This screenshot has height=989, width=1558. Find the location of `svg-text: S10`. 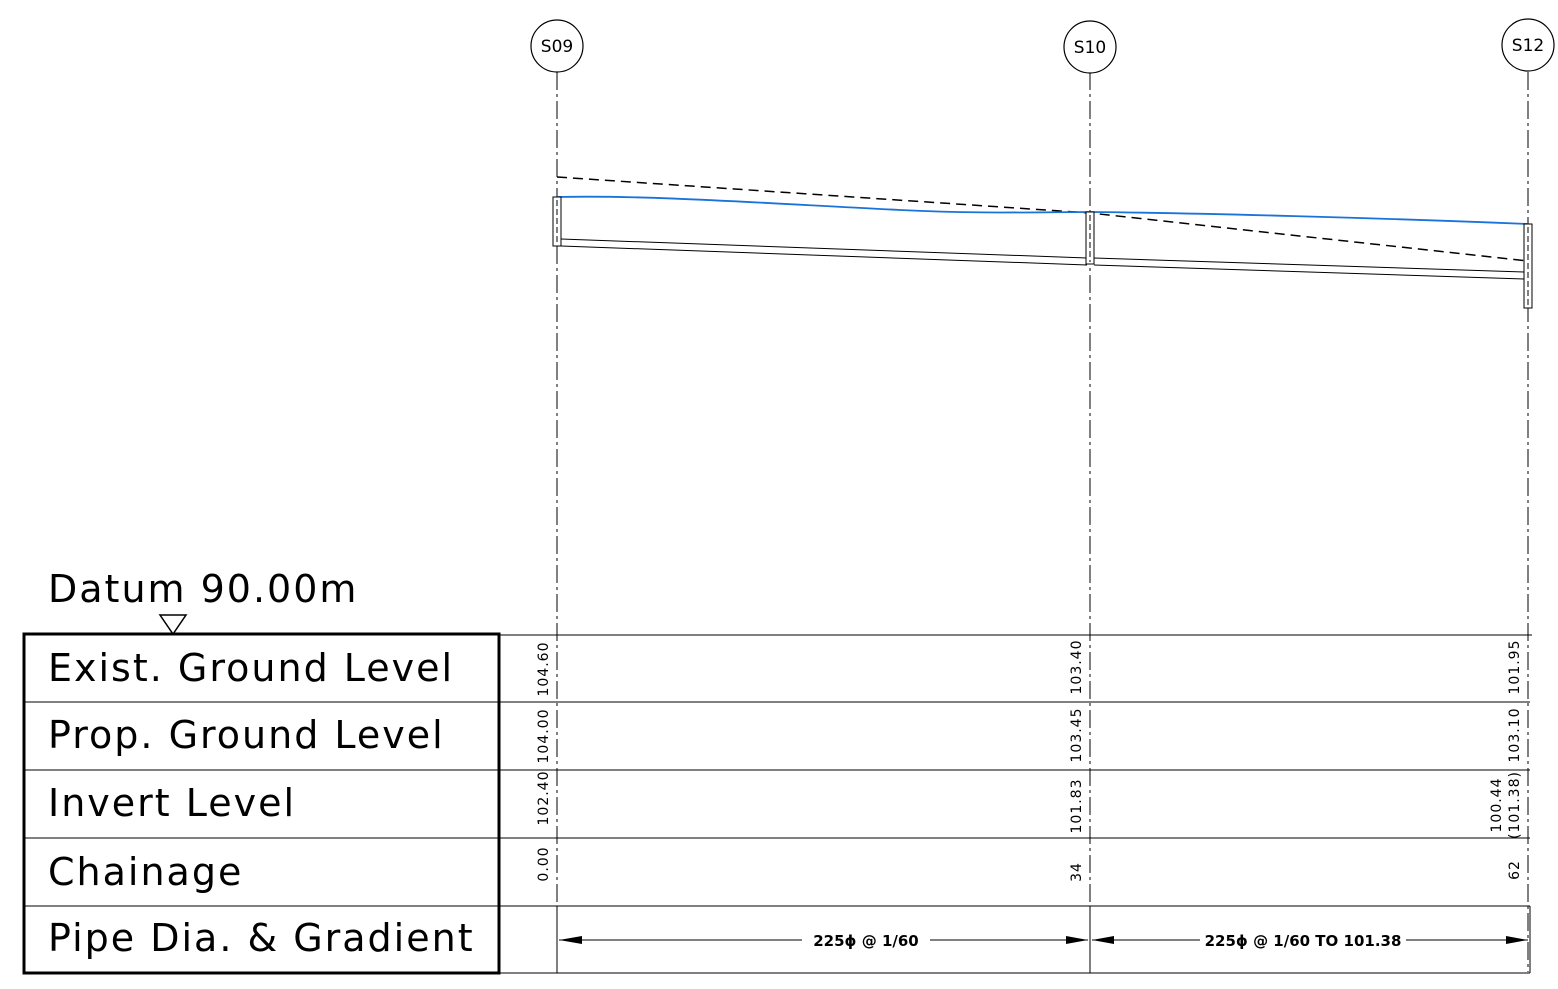

svg-text: S10 is located at coordinates (1090, 48).